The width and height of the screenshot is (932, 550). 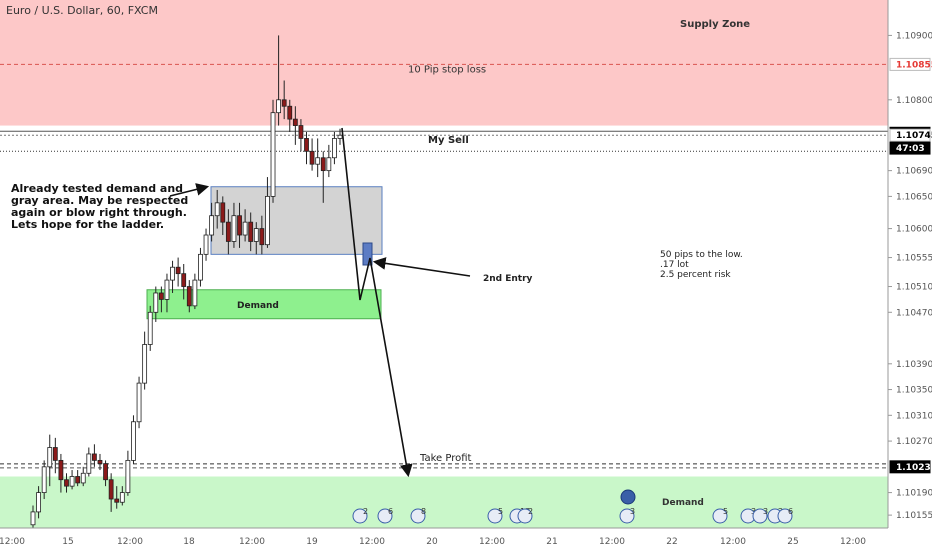 I want to click on time-tick-label: 22, so click(x=671, y=542).